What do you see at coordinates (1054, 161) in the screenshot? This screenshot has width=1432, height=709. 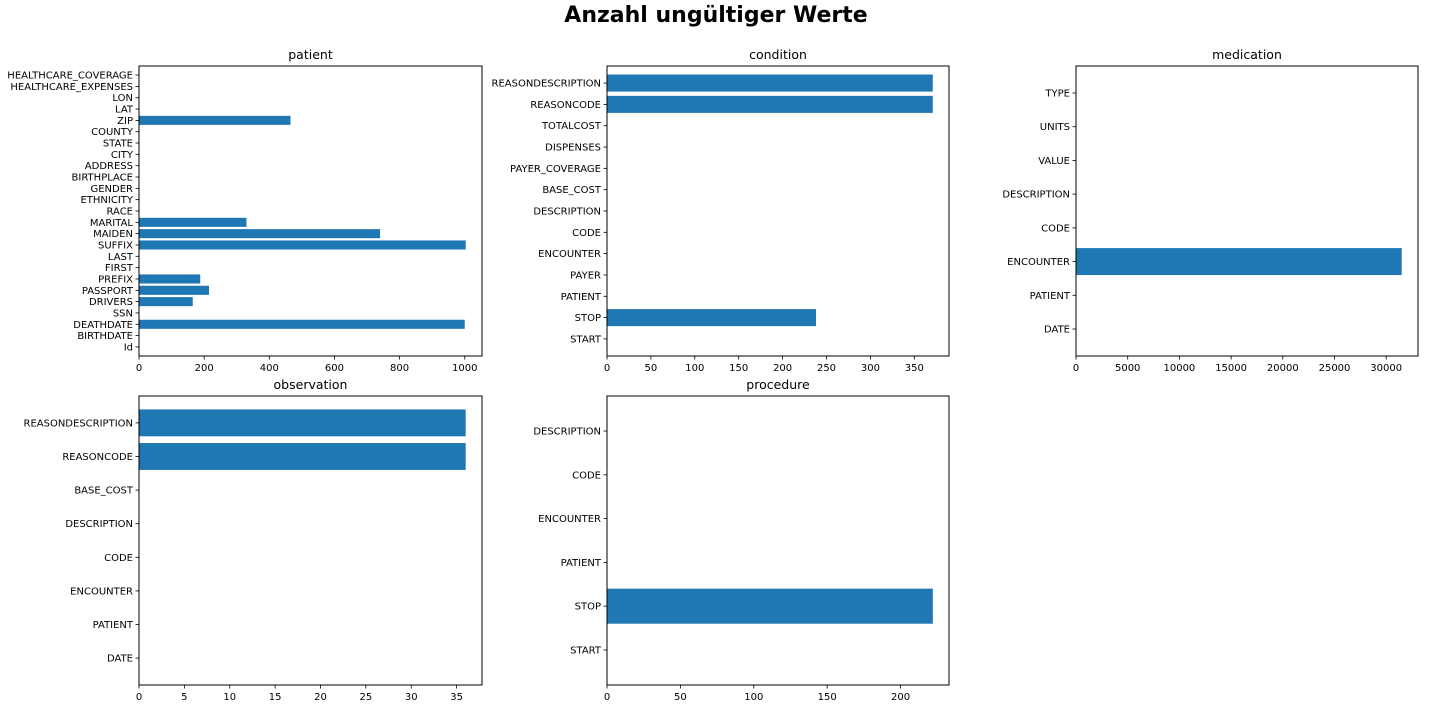 I see `ytick-label: VALUE` at bounding box center [1054, 161].